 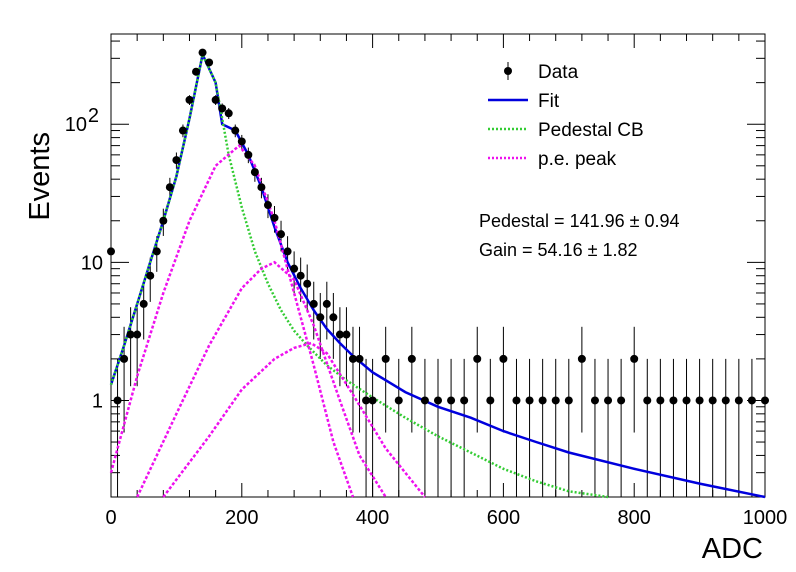 What do you see at coordinates (634, 518) in the screenshot?
I see `x-tick-label: 800` at bounding box center [634, 518].